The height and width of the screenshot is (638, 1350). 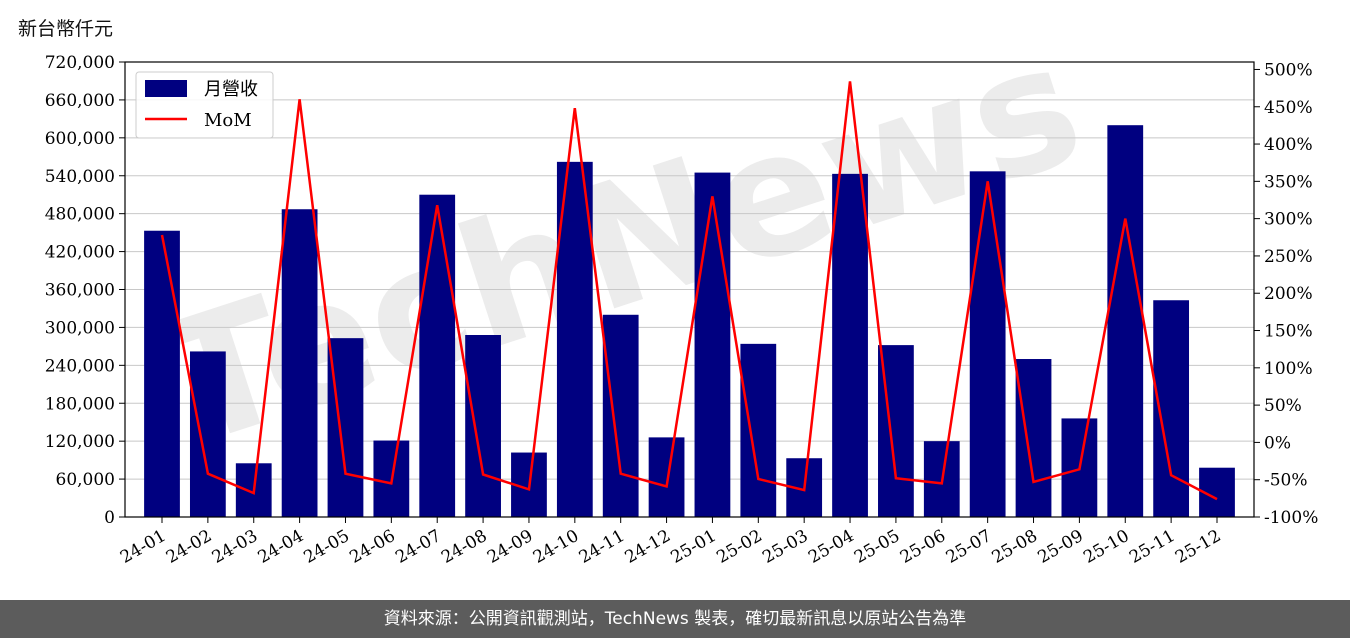 I want to click on left-tick-label: 720,000, so click(x=80, y=63).